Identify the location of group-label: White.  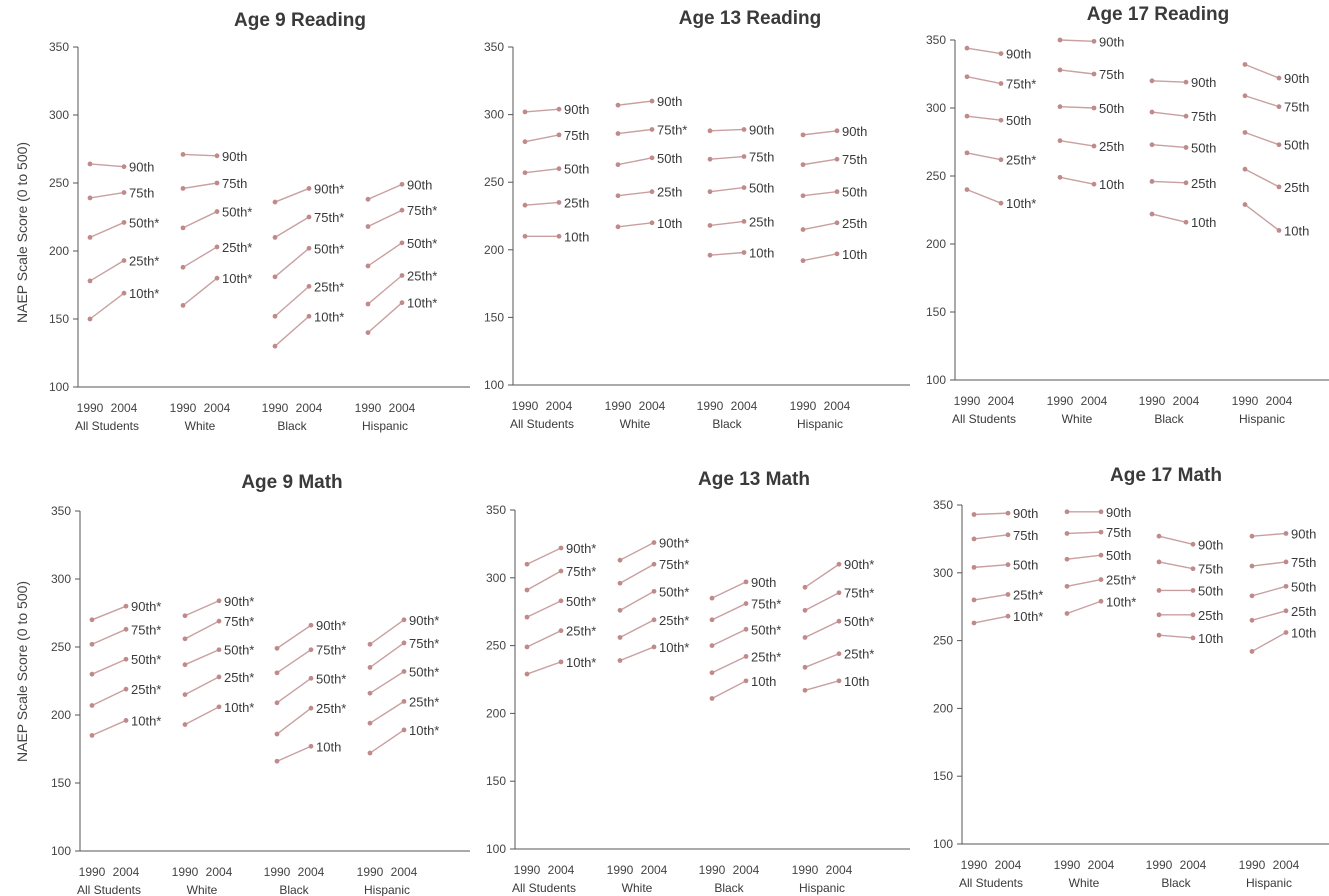
(1077, 419).